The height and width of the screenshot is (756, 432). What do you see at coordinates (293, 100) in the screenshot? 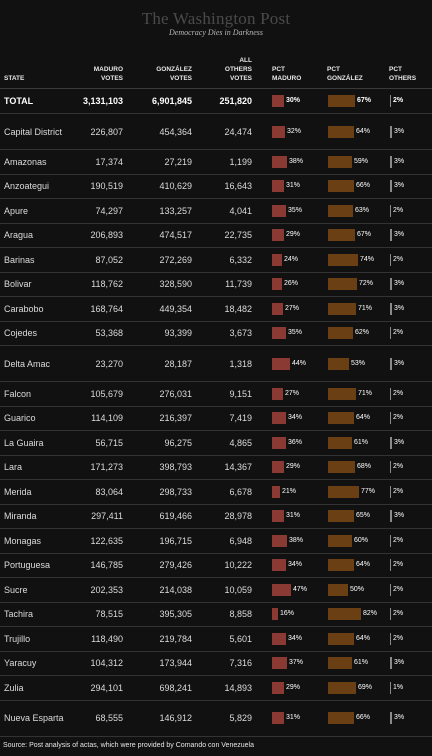
I see `pct-maduro-label: 30%` at bounding box center [293, 100].